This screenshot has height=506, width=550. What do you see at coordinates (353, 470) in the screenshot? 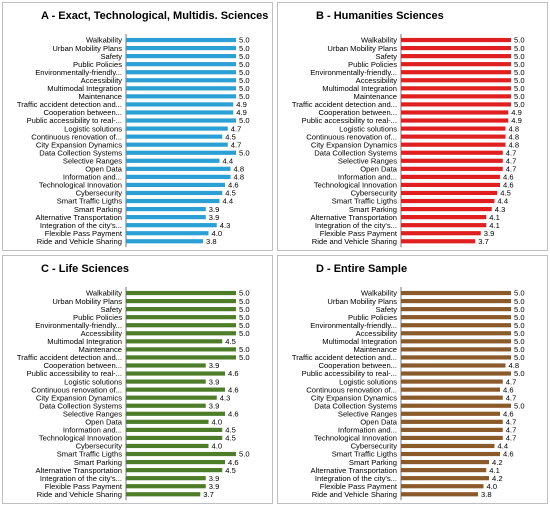
I see `category-label: Alternative Transportation` at bounding box center [353, 470].